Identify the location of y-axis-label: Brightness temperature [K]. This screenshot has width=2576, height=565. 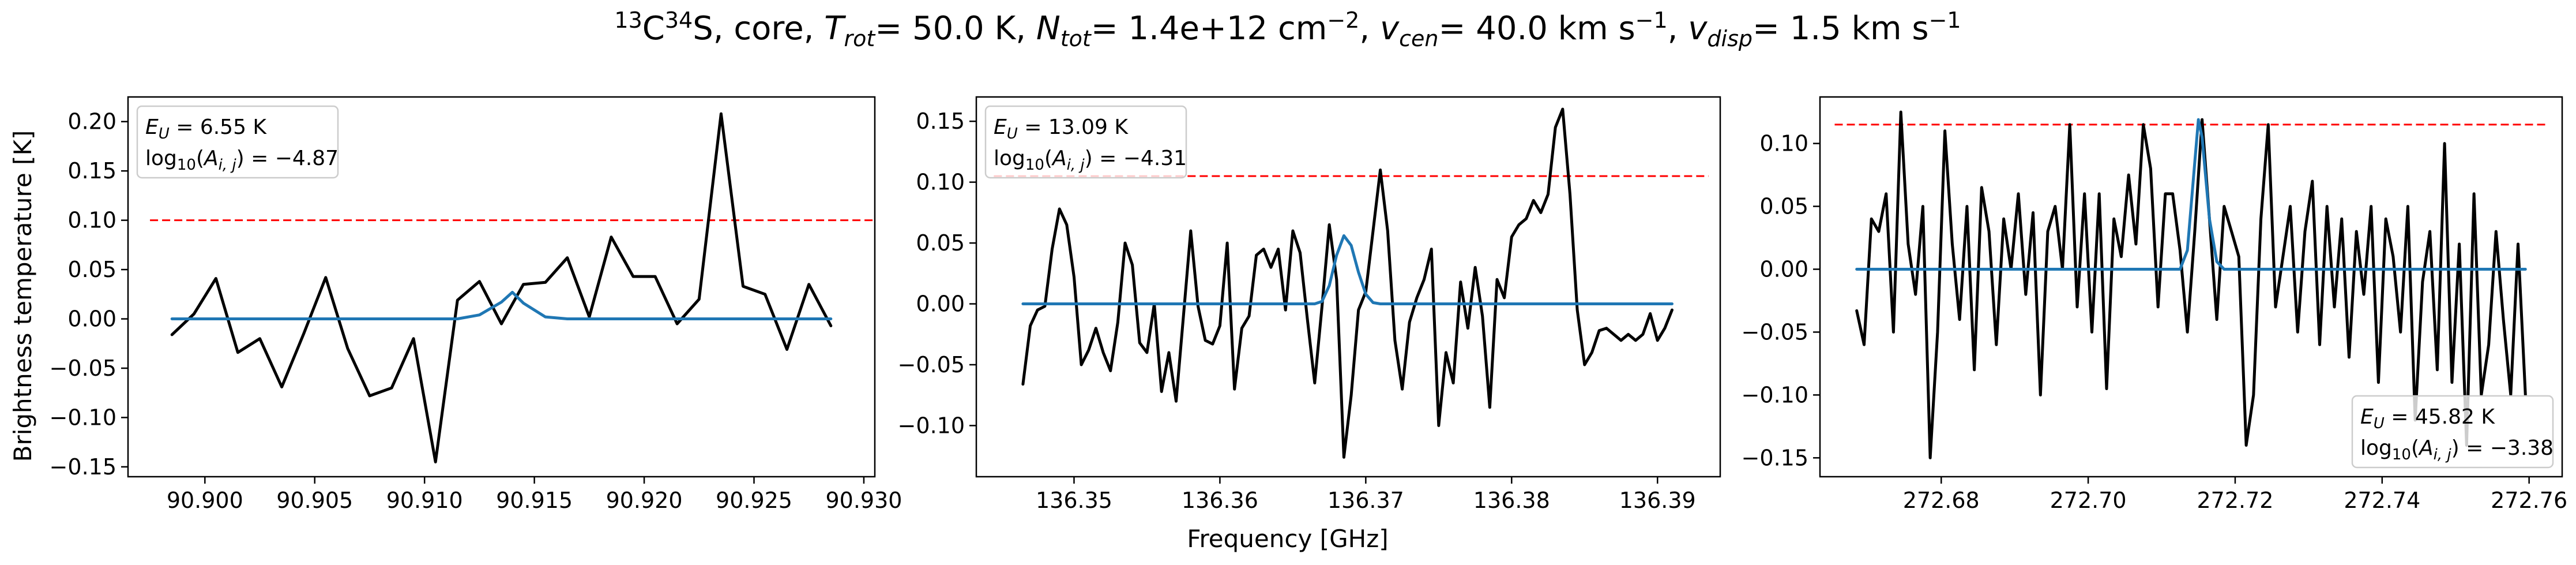
(23, 296).